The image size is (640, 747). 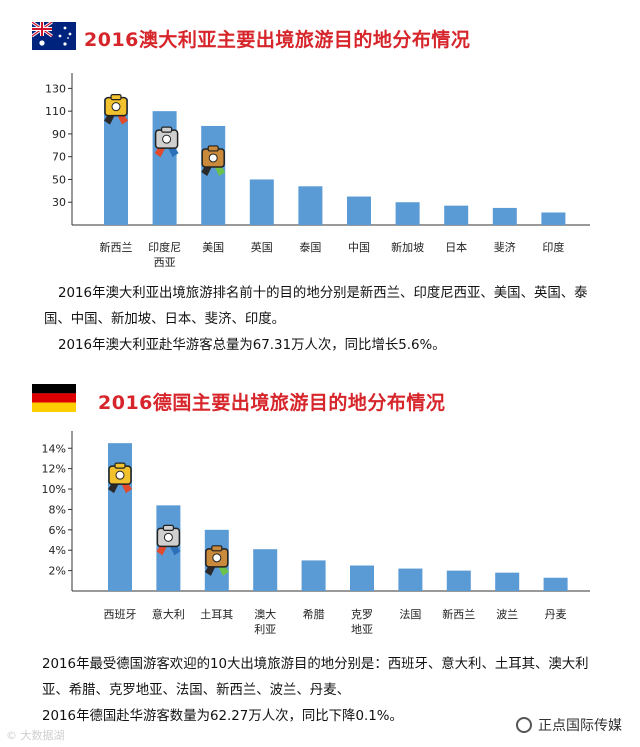 What do you see at coordinates (272, 403) in the screenshot?
I see `germany-chart-title: 2016德国主要出境旅游目的地分布情况` at bounding box center [272, 403].